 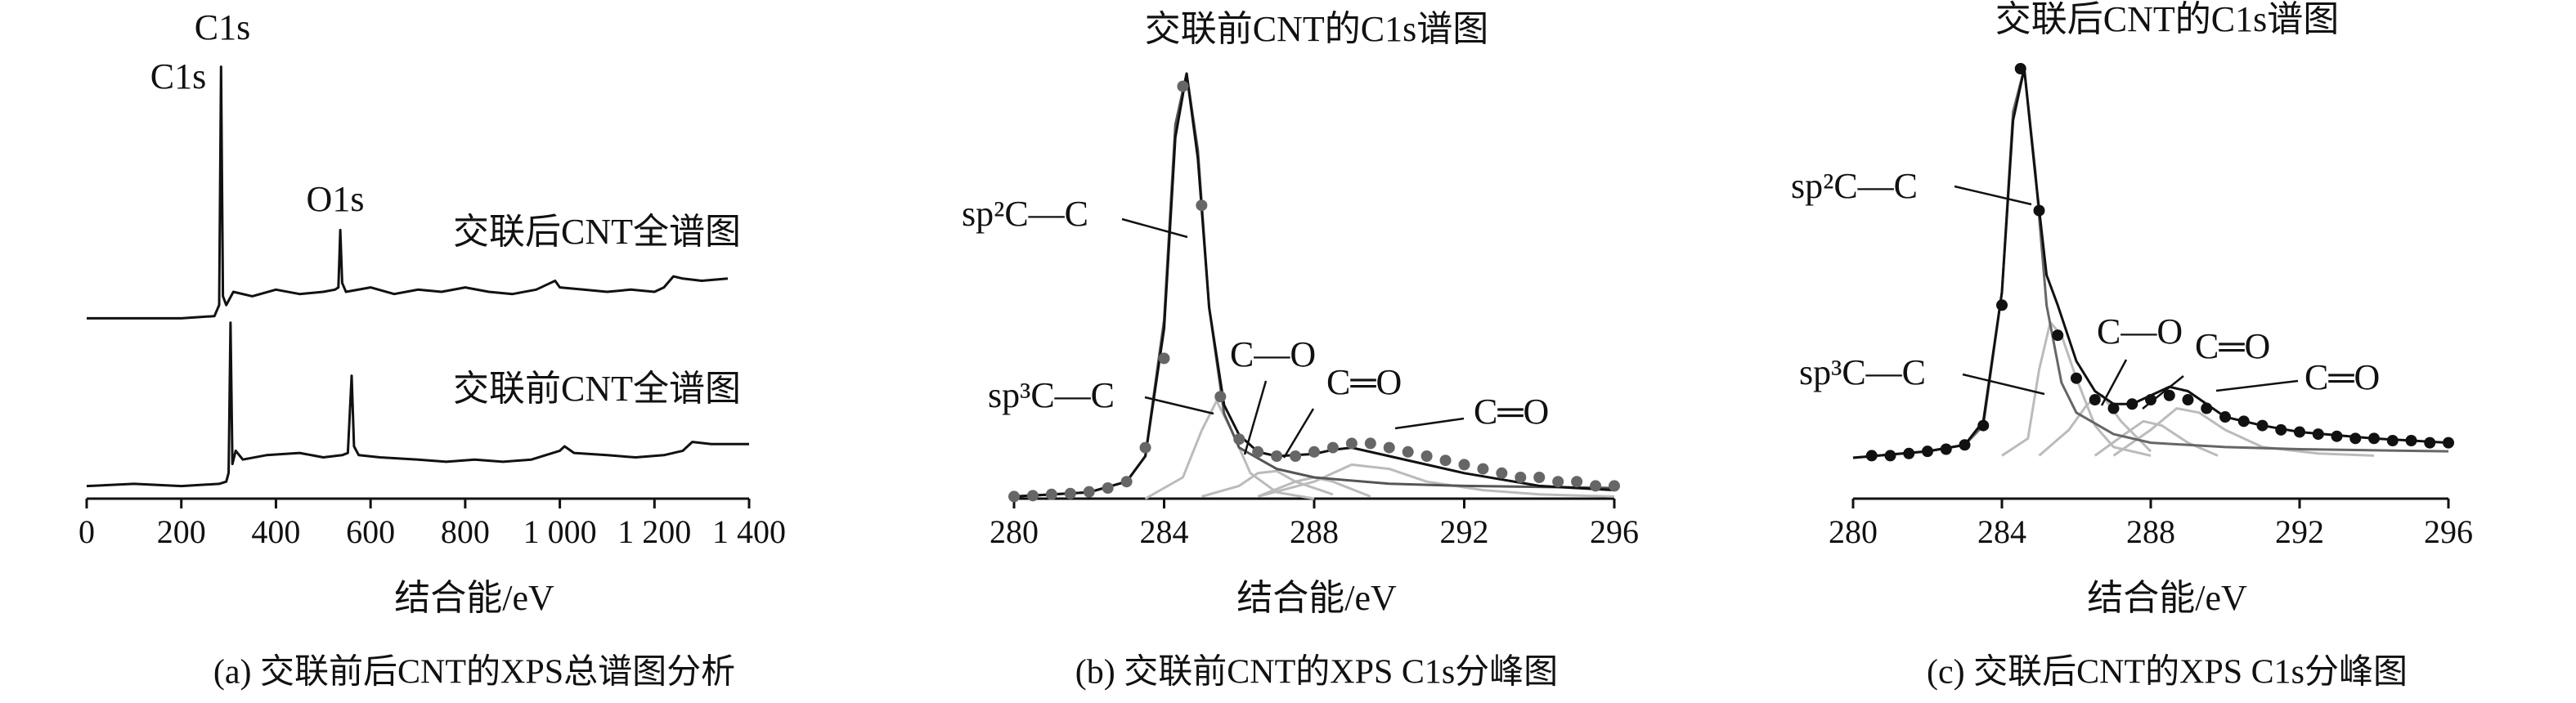 I want to click on x-tick-label: 1 000, so click(x=560, y=531).